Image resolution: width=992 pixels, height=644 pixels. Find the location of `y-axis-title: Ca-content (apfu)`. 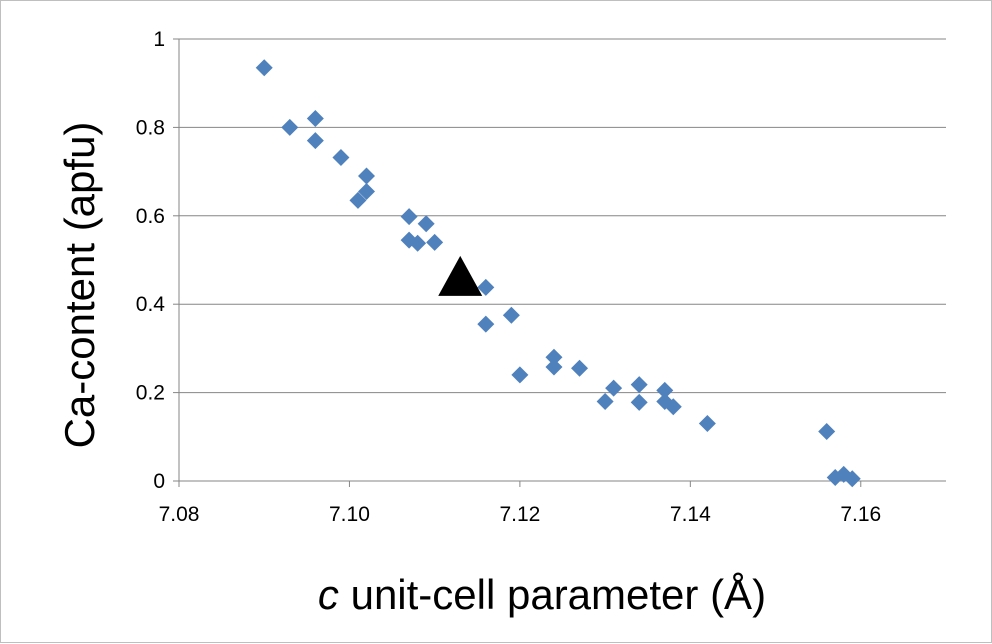

y-axis-title: Ca-content (apfu) is located at coordinates (79, 285).